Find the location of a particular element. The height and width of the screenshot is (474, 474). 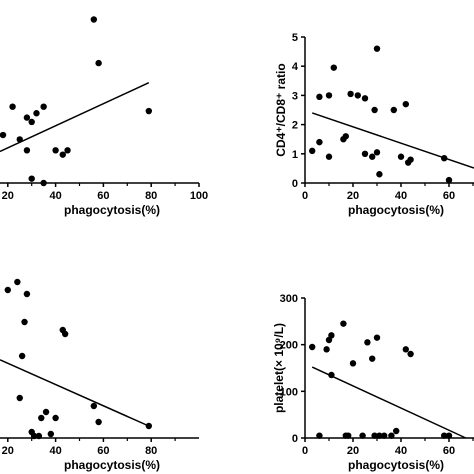

y-tick-label: 5 is located at coordinates (295, 38).